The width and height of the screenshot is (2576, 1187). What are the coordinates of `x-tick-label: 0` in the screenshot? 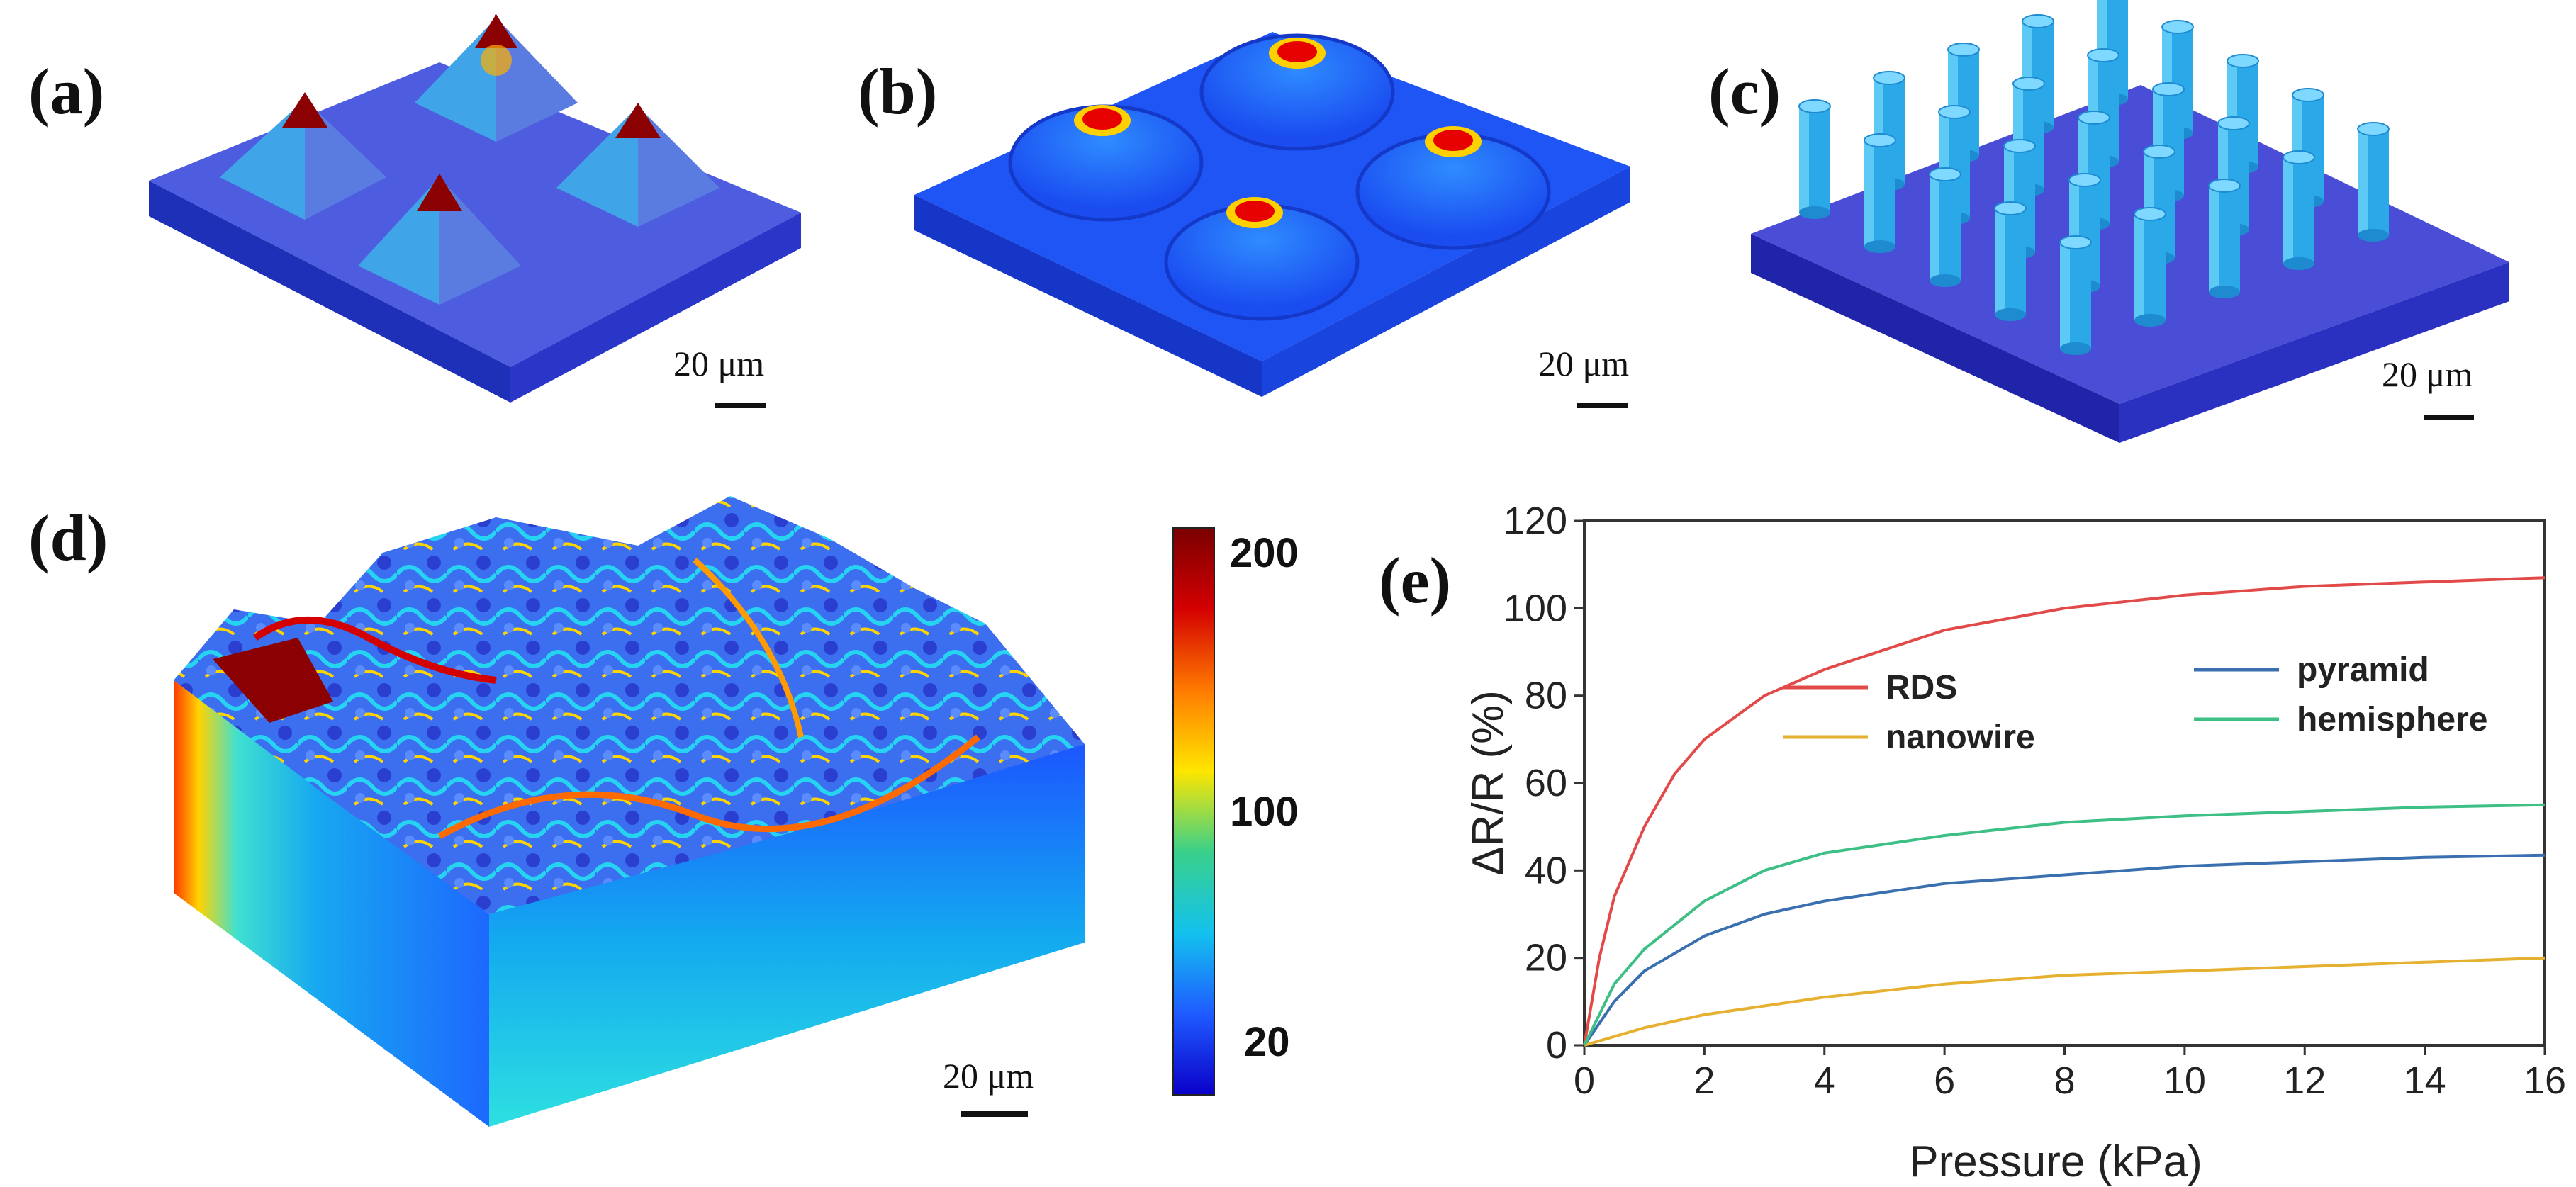 It's located at (1584, 1080).